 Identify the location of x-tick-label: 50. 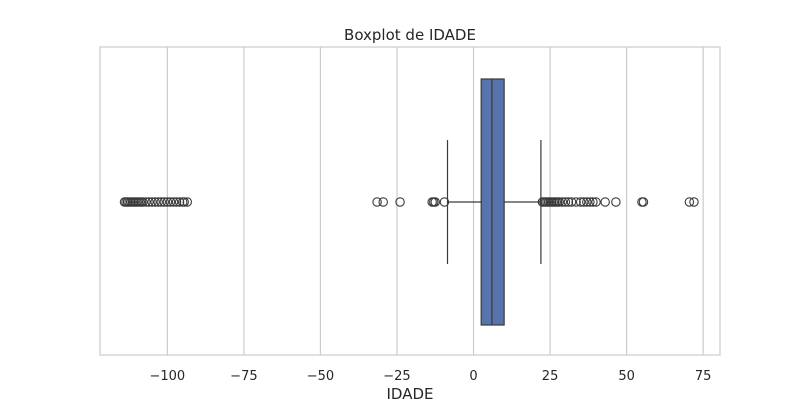
(626, 376).